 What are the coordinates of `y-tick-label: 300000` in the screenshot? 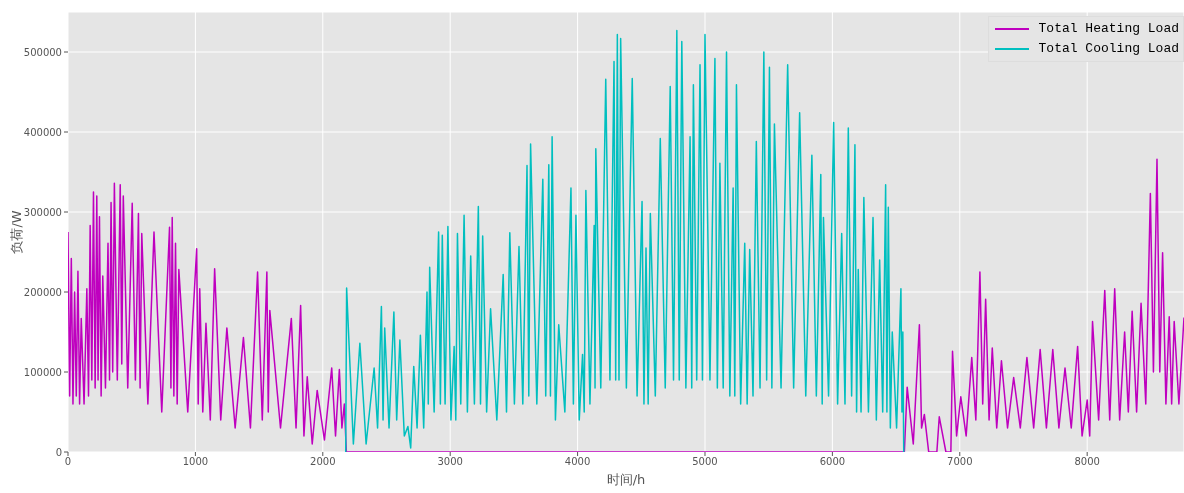 It's located at (42, 212).